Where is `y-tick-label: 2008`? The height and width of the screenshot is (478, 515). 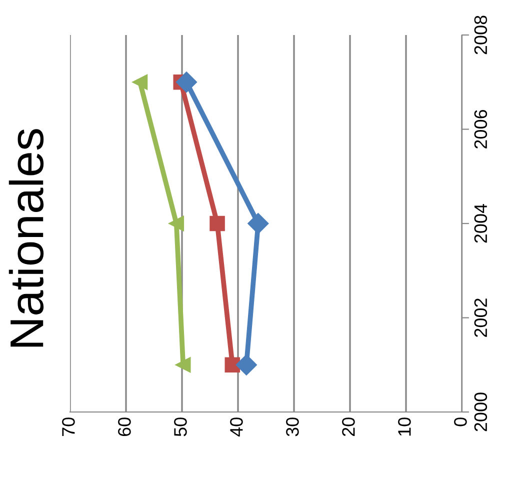 y-tick-label: 2008 is located at coordinates (481, 35).